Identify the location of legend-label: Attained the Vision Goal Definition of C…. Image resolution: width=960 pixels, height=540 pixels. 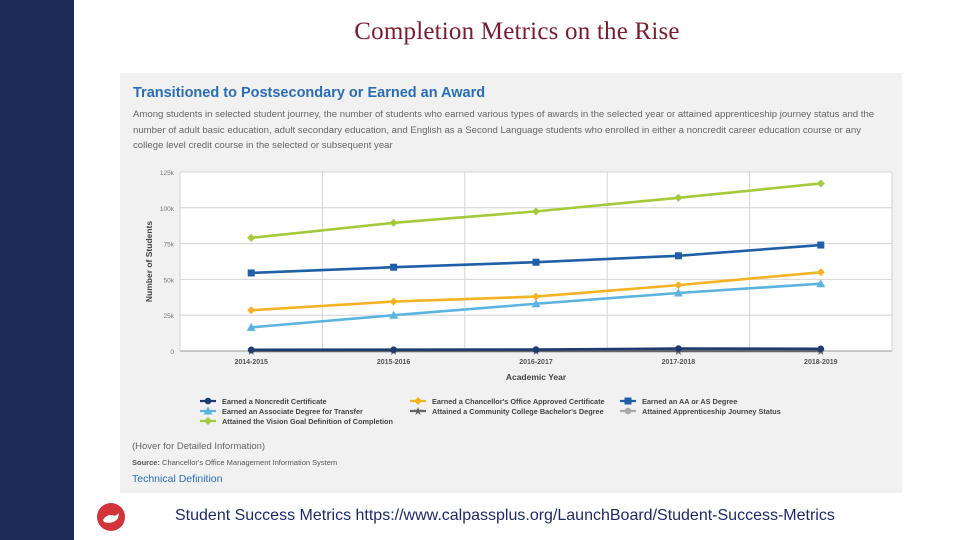
(307, 421).